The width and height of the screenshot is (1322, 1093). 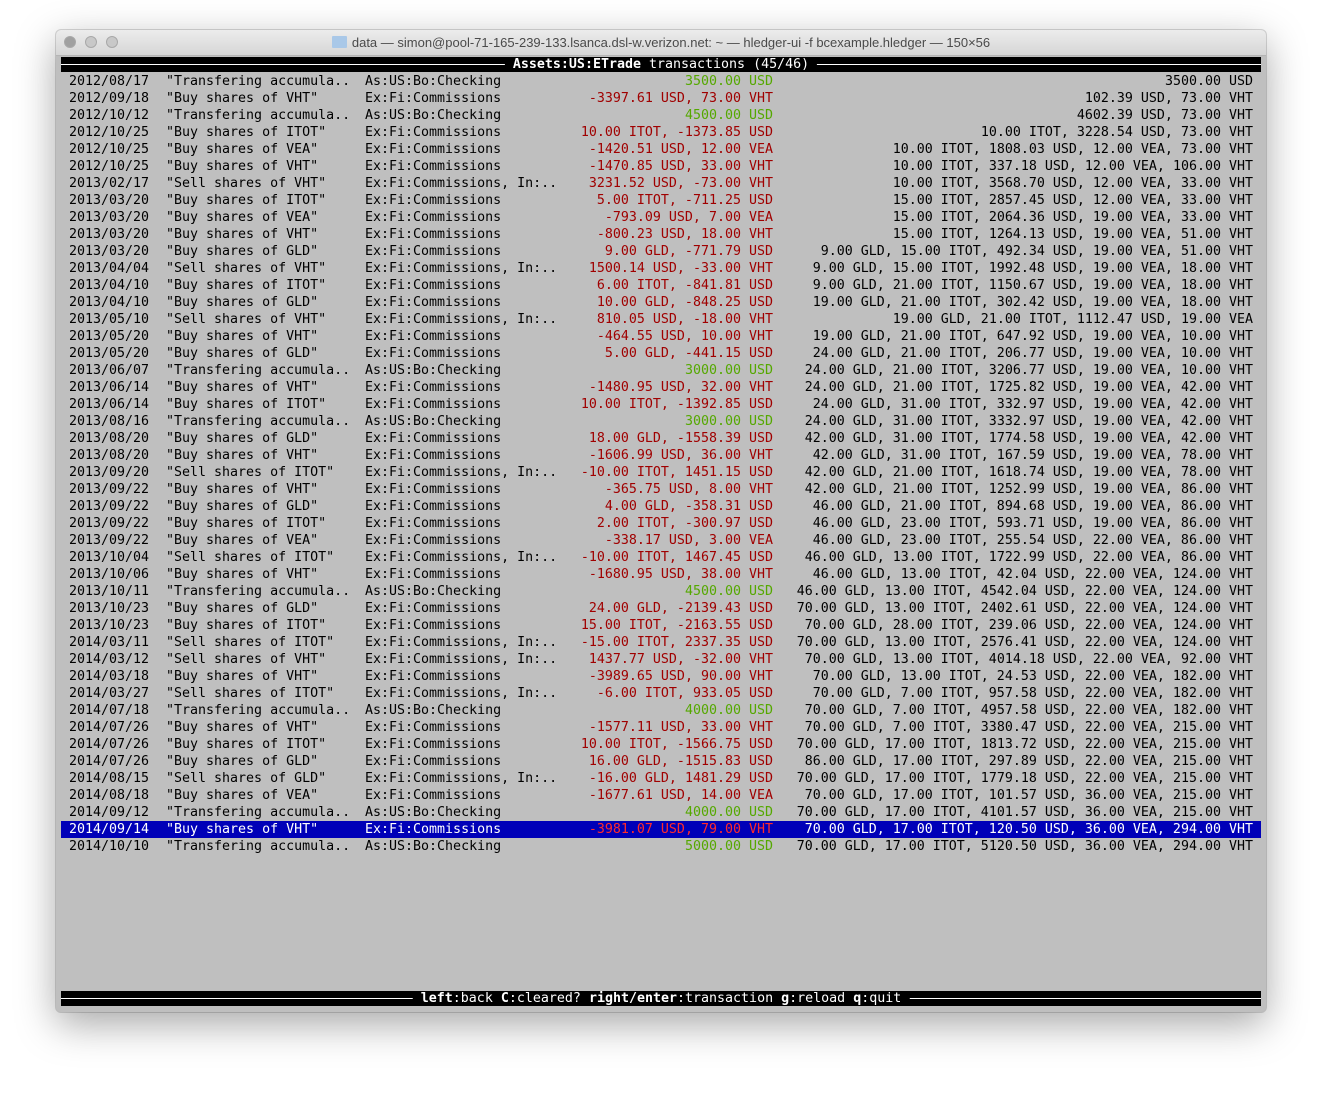 I want to click on row-amount: 4000.00 USD, so click(x=728, y=710).